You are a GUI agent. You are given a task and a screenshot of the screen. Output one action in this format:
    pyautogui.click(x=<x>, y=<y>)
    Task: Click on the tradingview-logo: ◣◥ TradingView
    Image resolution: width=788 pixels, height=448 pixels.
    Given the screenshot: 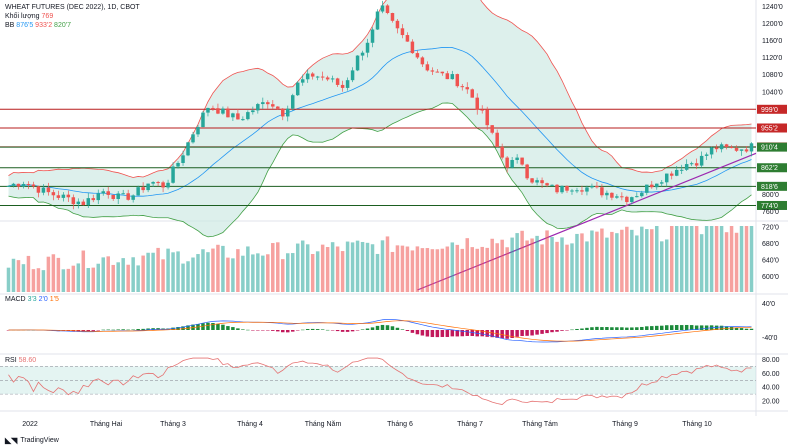 What is the action you would take?
    pyautogui.click(x=32, y=440)
    